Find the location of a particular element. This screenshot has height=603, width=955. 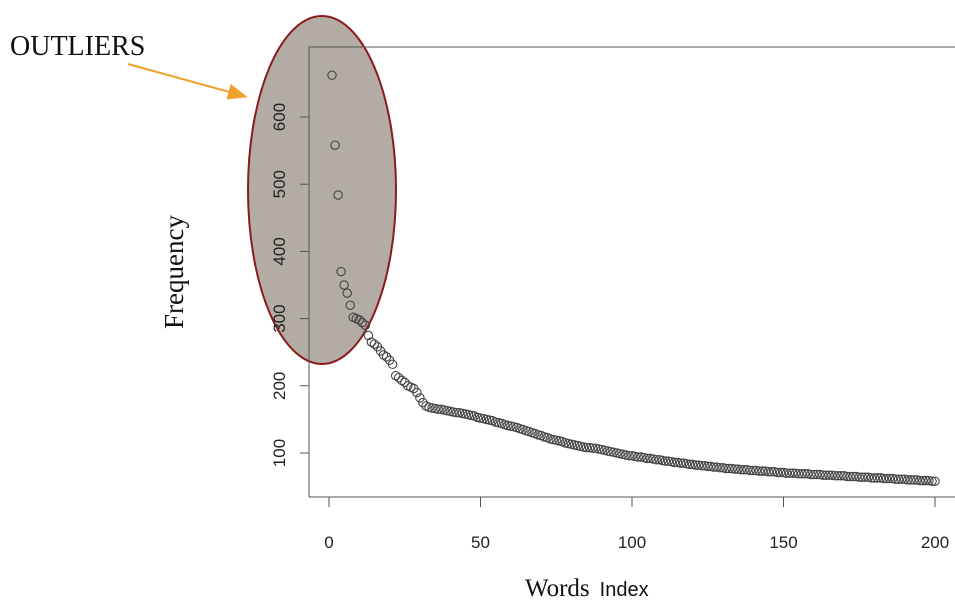

outliers-annotation: OUTLIERS is located at coordinates (77, 46).